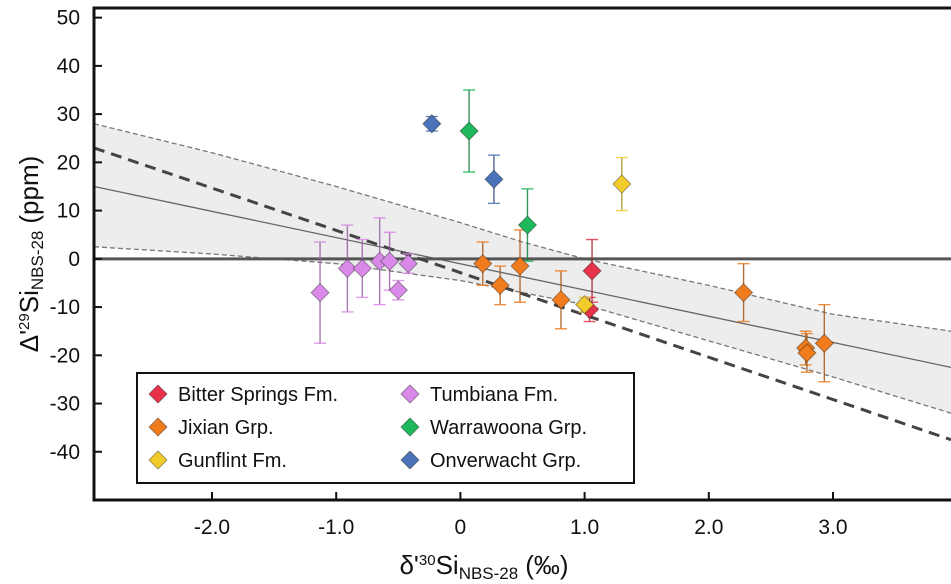 The width and height of the screenshot is (951, 584). What do you see at coordinates (258, 395) in the screenshot?
I see `legend-label-bitter-springs-fm: Bitter Springs Fm.` at bounding box center [258, 395].